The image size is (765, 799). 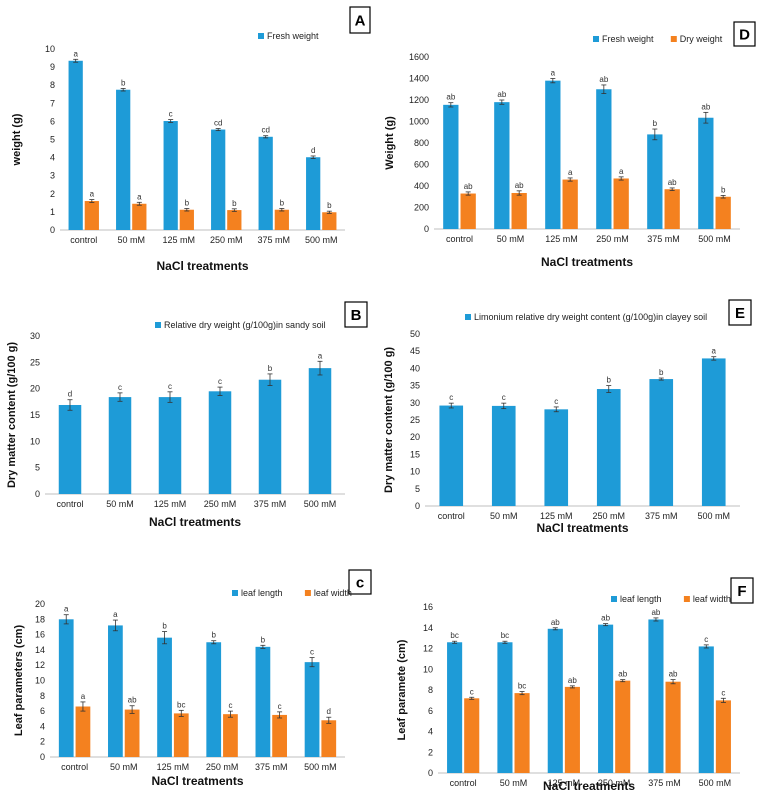 I want to click on y-tick-label: 20, so click(x=415, y=437).